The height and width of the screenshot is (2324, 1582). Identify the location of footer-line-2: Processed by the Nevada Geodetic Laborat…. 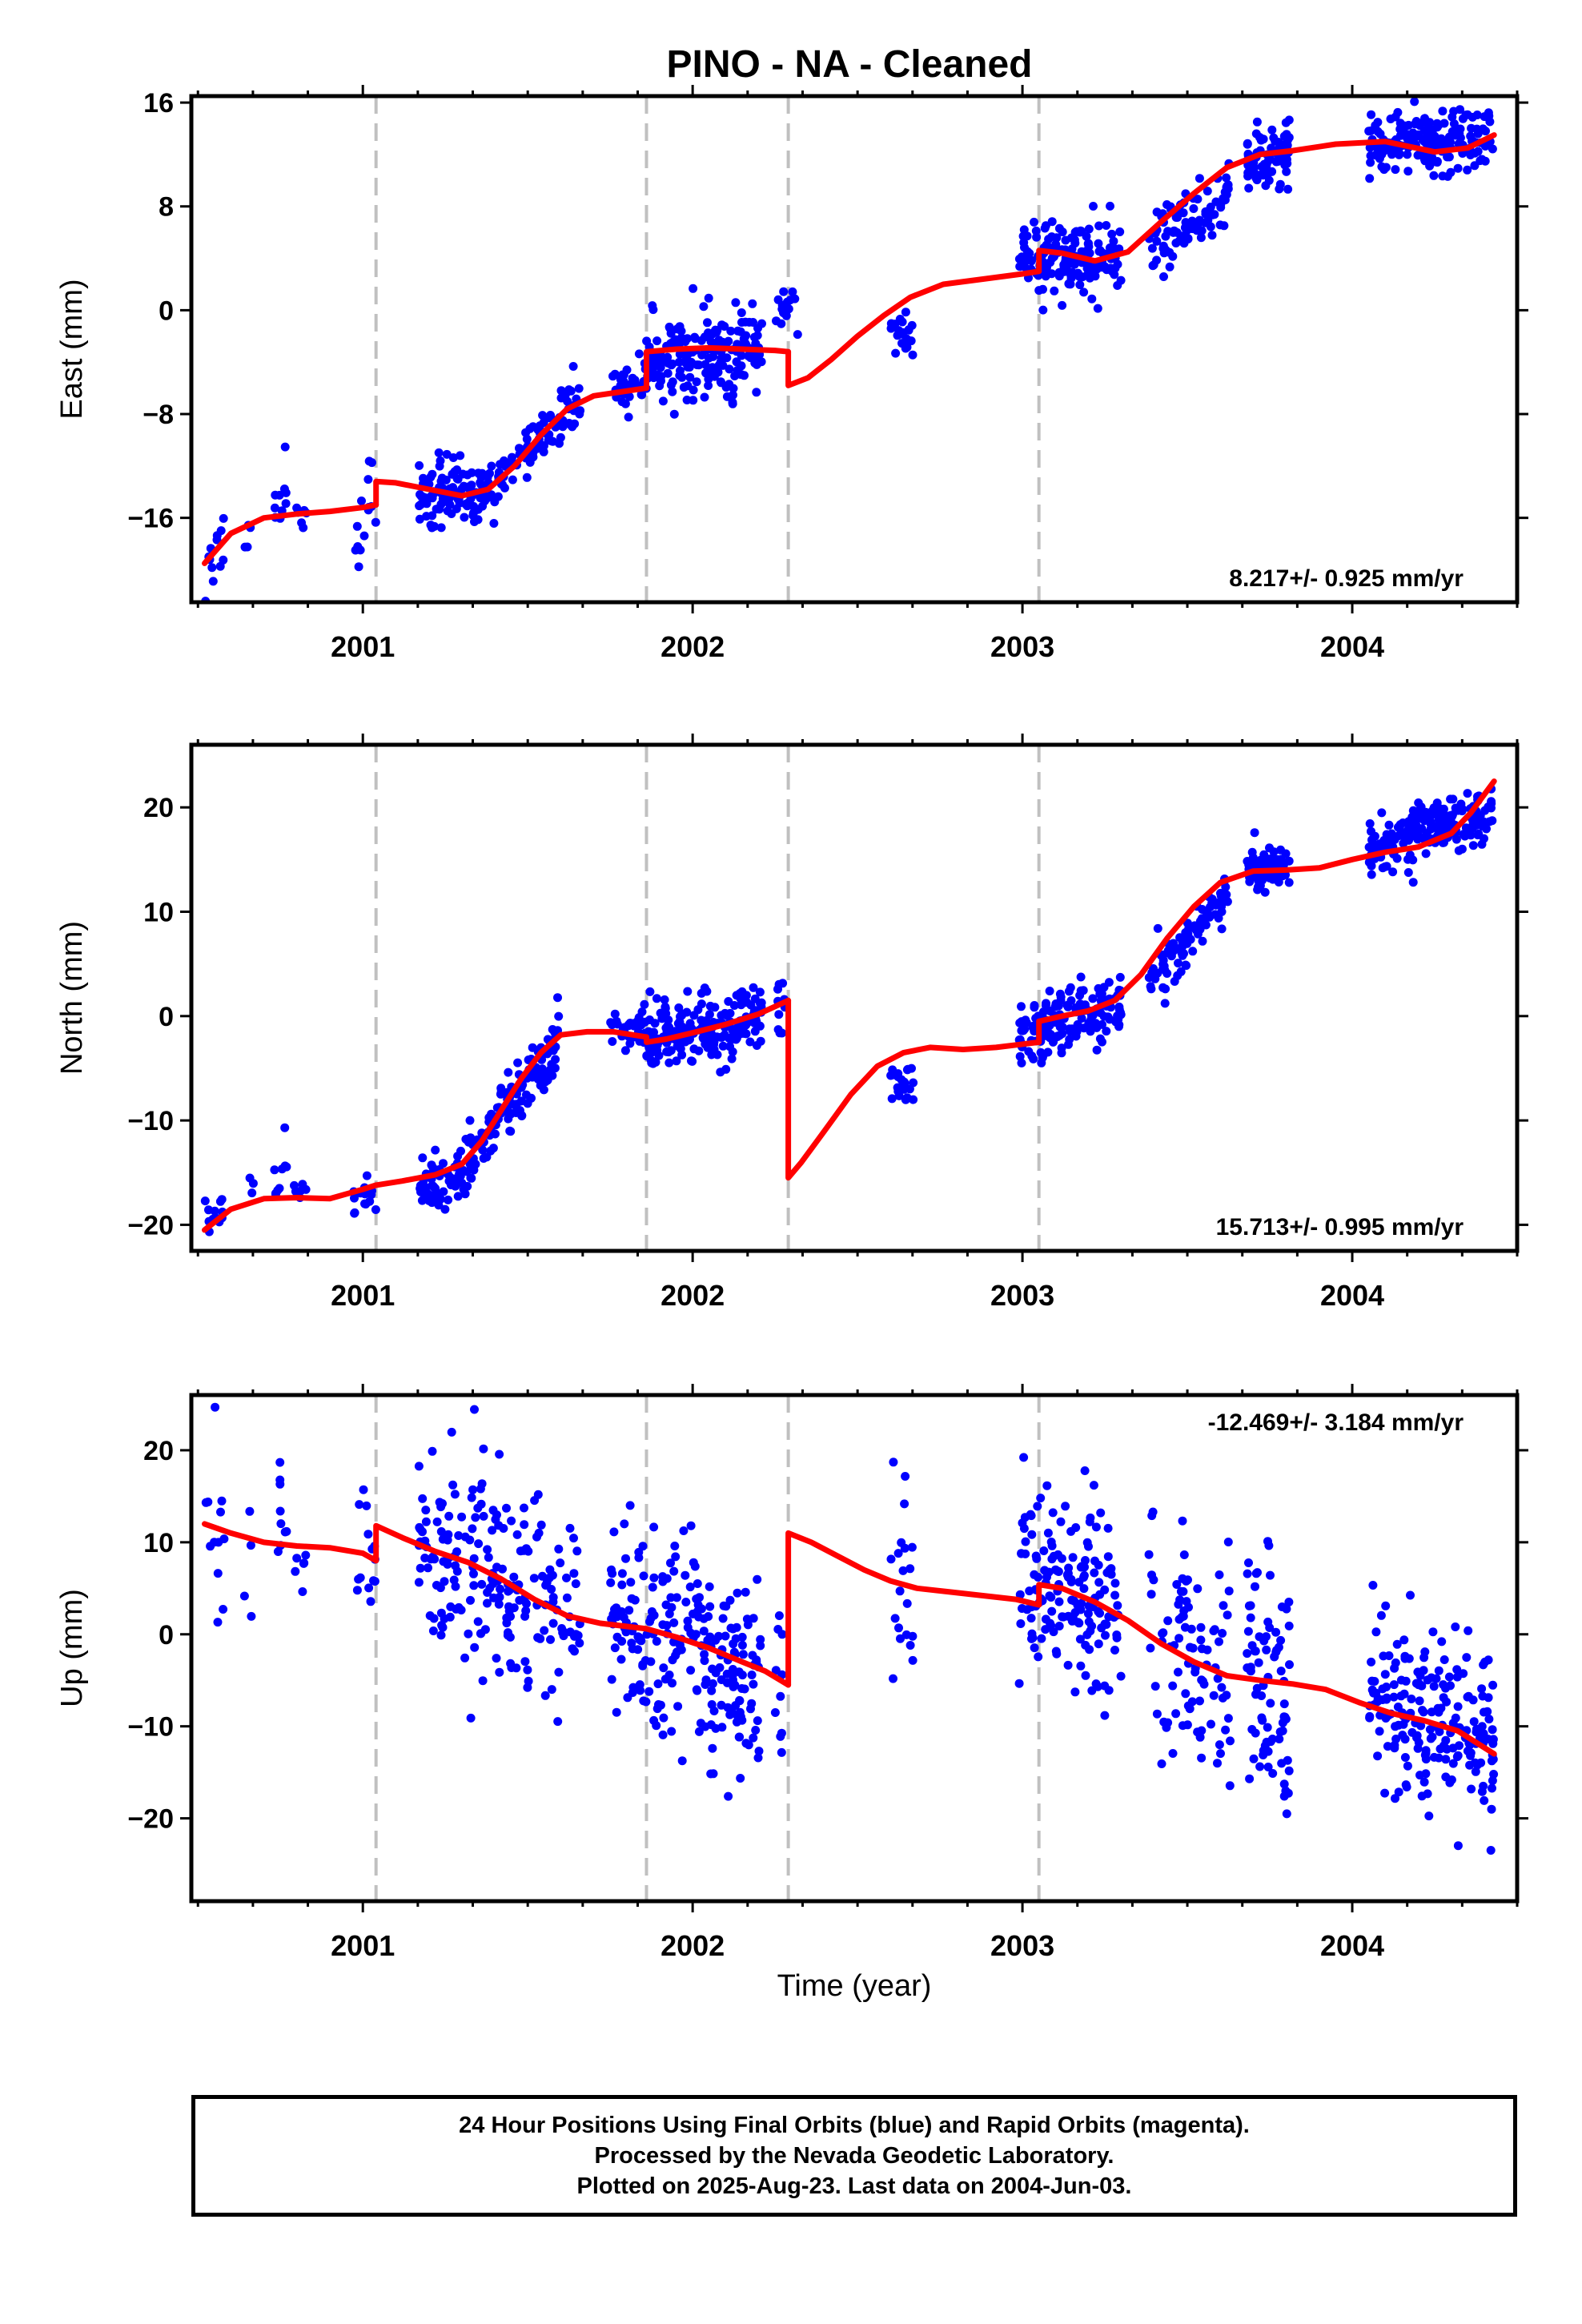
(854, 2156).